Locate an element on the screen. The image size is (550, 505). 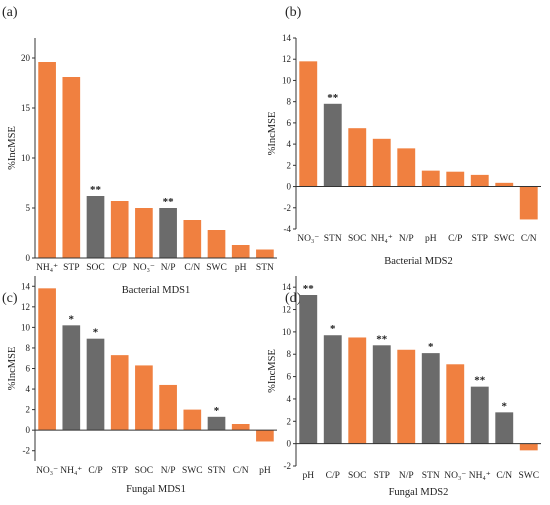
panel-1-category-label-10: STN is located at coordinates (265, 268).